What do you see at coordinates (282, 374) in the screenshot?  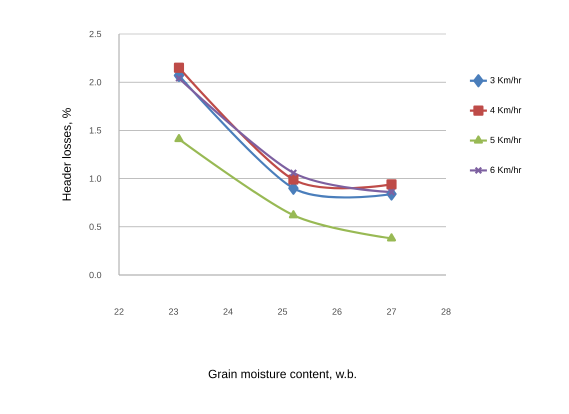 I see `x-axis-title: Grain moisture content, w.b.` at bounding box center [282, 374].